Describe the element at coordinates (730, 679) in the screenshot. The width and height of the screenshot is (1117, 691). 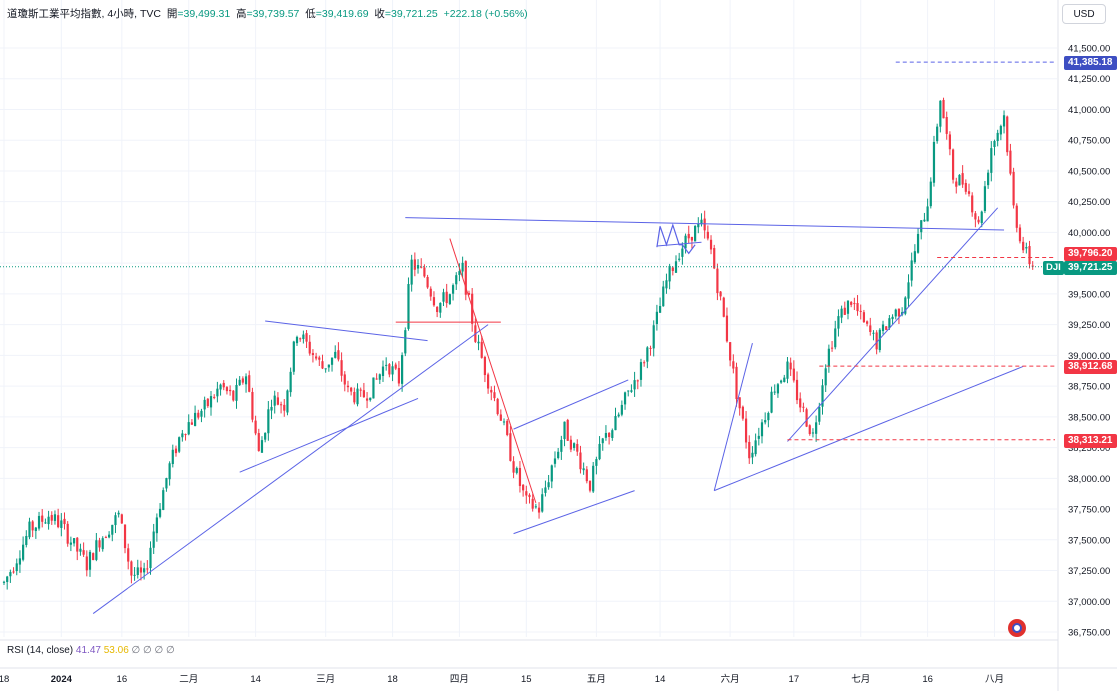
I see `x-tick-label: 六月` at that location.